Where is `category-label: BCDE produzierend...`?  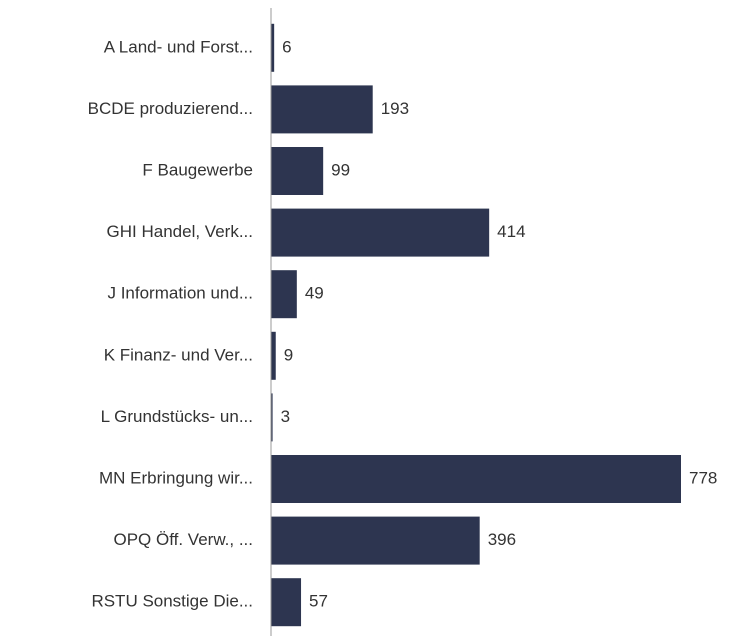 category-label: BCDE produzierend... is located at coordinates (170, 108).